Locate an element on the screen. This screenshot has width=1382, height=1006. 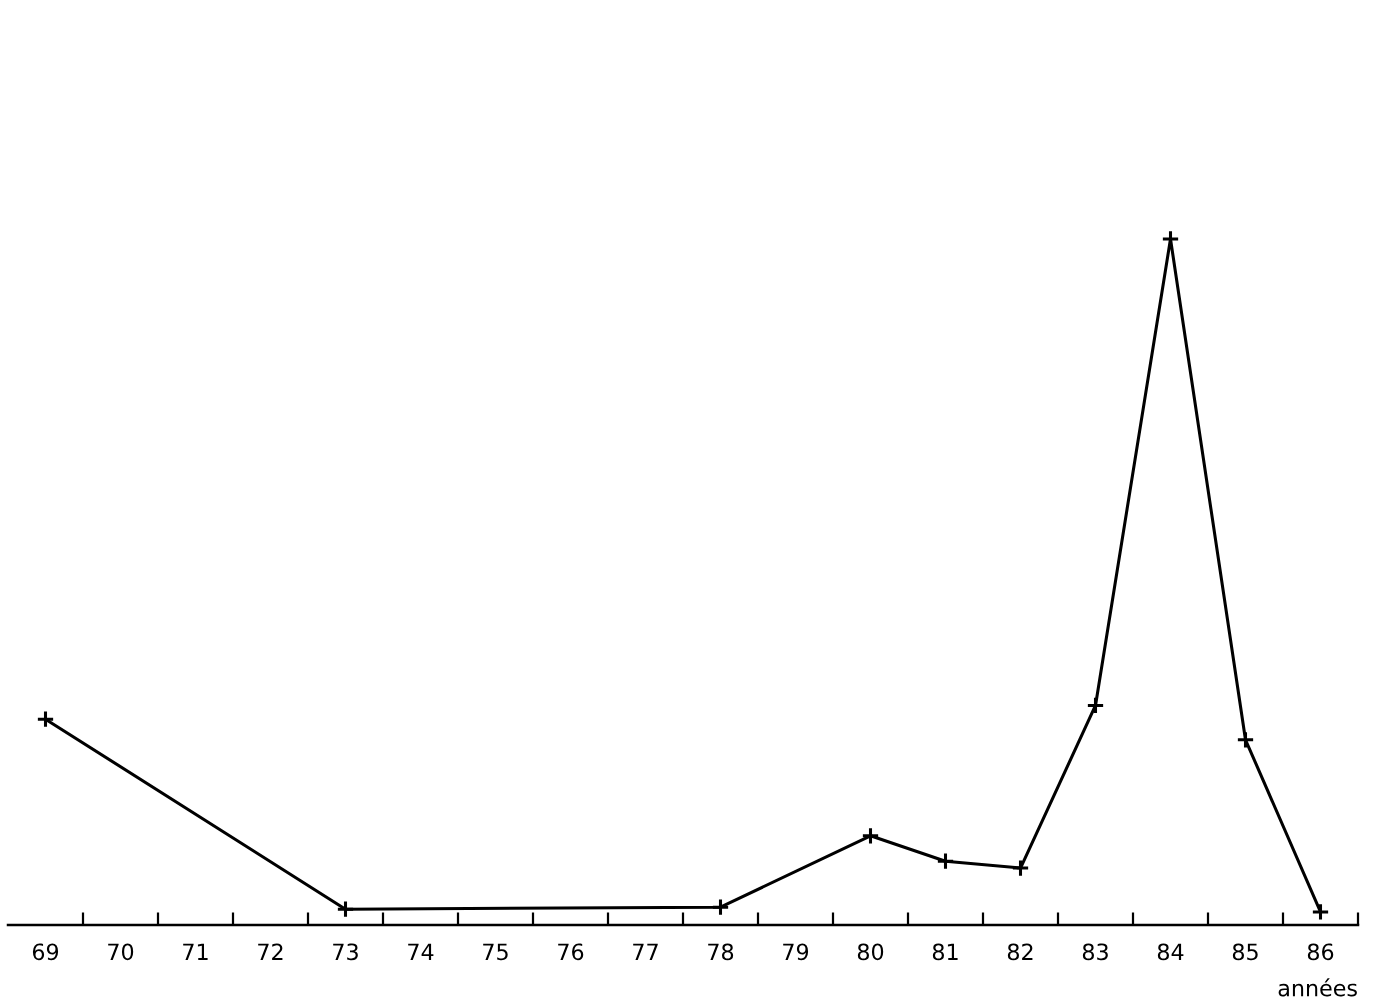
x-axis-title: années is located at coordinates (1317, 987).